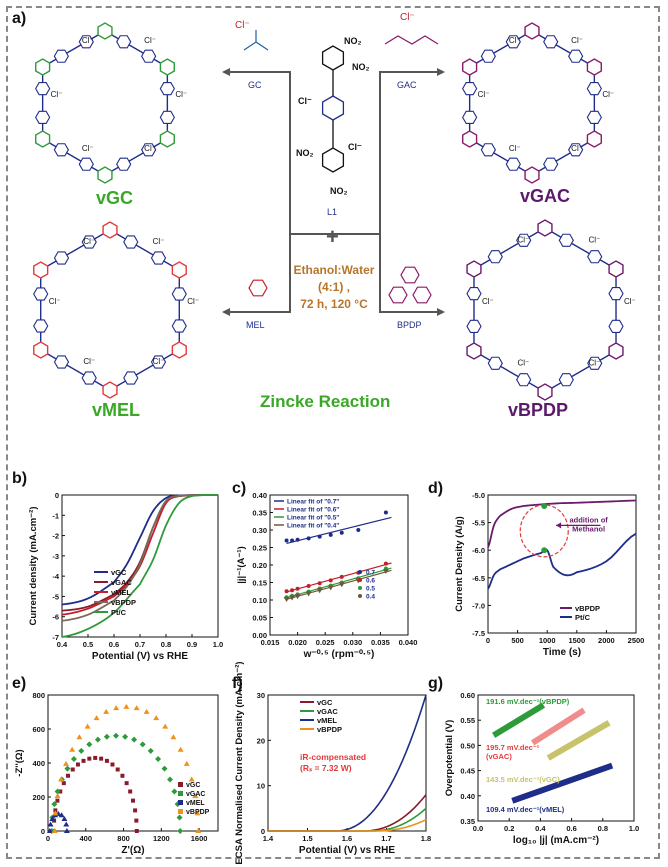 The width and height of the screenshot is (668, 867). Describe the element at coordinates (286, 540) in the screenshot. I see `chart-c-point-0.7` at that location.